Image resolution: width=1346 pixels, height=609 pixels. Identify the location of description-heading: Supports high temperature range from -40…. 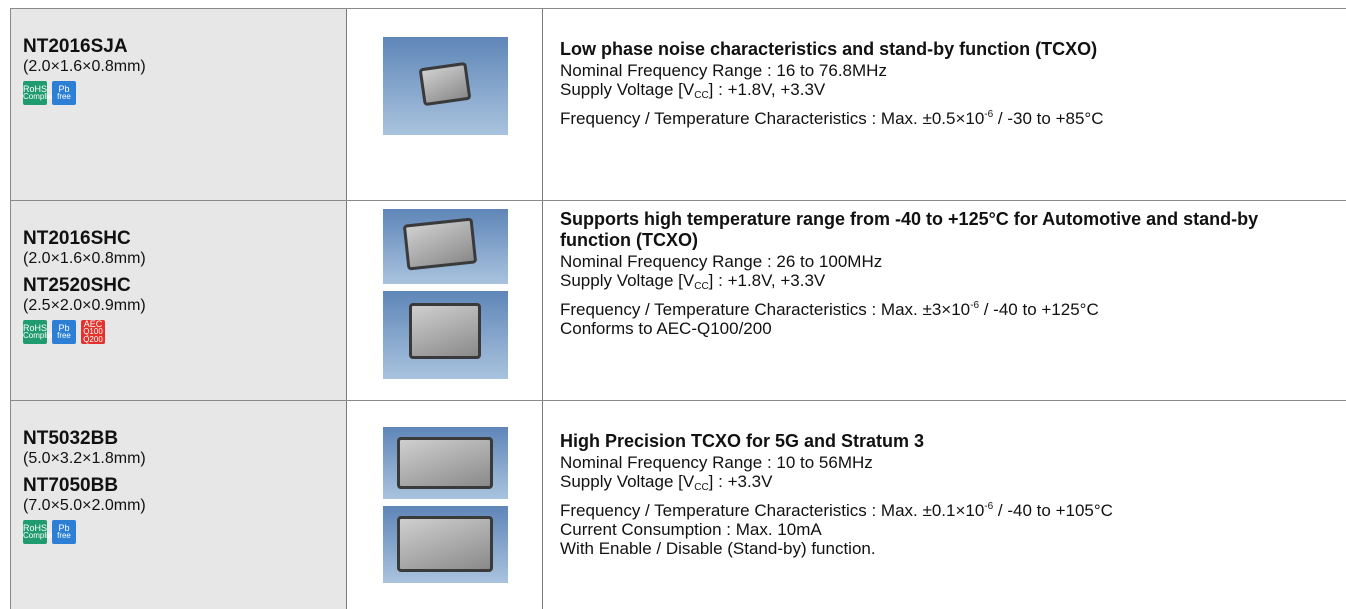
(909, 229).